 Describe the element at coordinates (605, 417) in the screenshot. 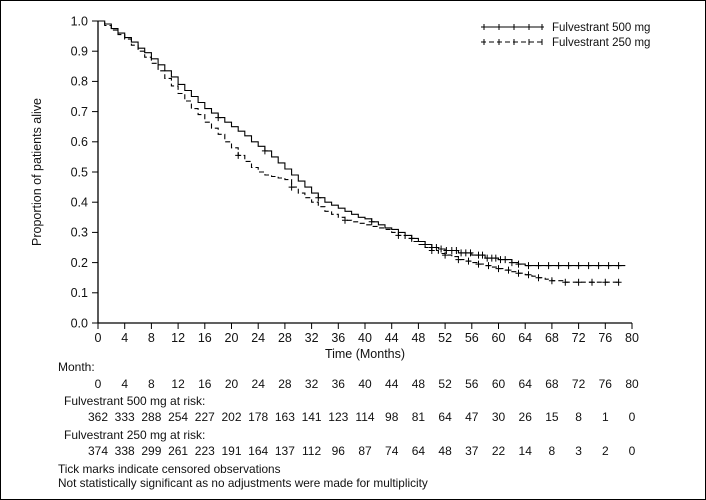

I see `risk-count: 1` at that location.